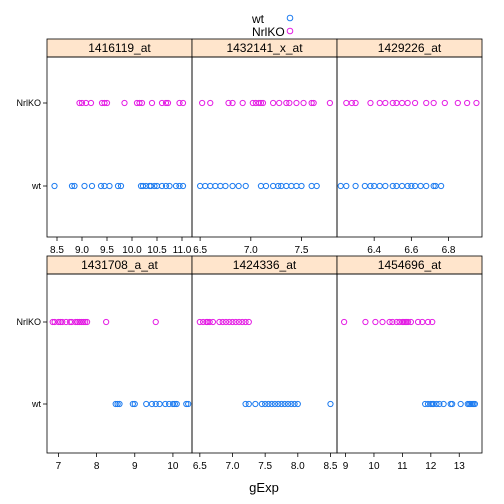 This screenshot has width=504, height=504. What do you see at coordinates (264, 487) in the screenshot?
I see `x-axis-label: gExp` at bounding box center [264, 487].